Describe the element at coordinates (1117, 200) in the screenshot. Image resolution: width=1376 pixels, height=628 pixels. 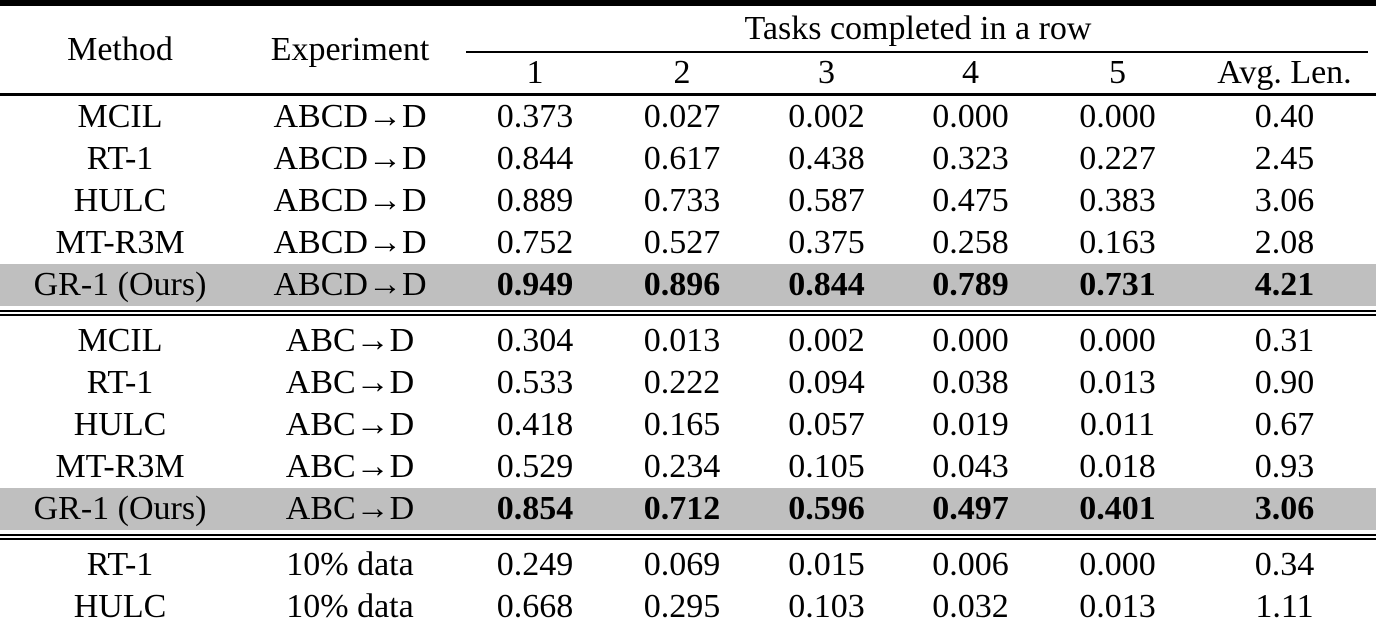
I see `value-cell: 0.383` at that location.